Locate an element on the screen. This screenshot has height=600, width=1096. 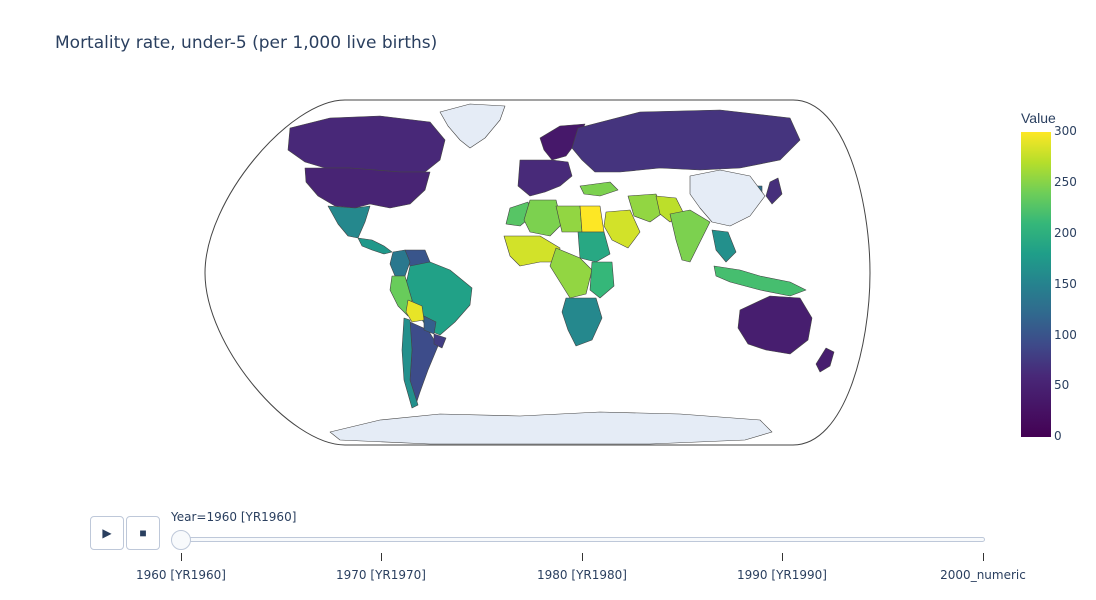
colorbar-title: Value is located at coordinates (1038, 118).